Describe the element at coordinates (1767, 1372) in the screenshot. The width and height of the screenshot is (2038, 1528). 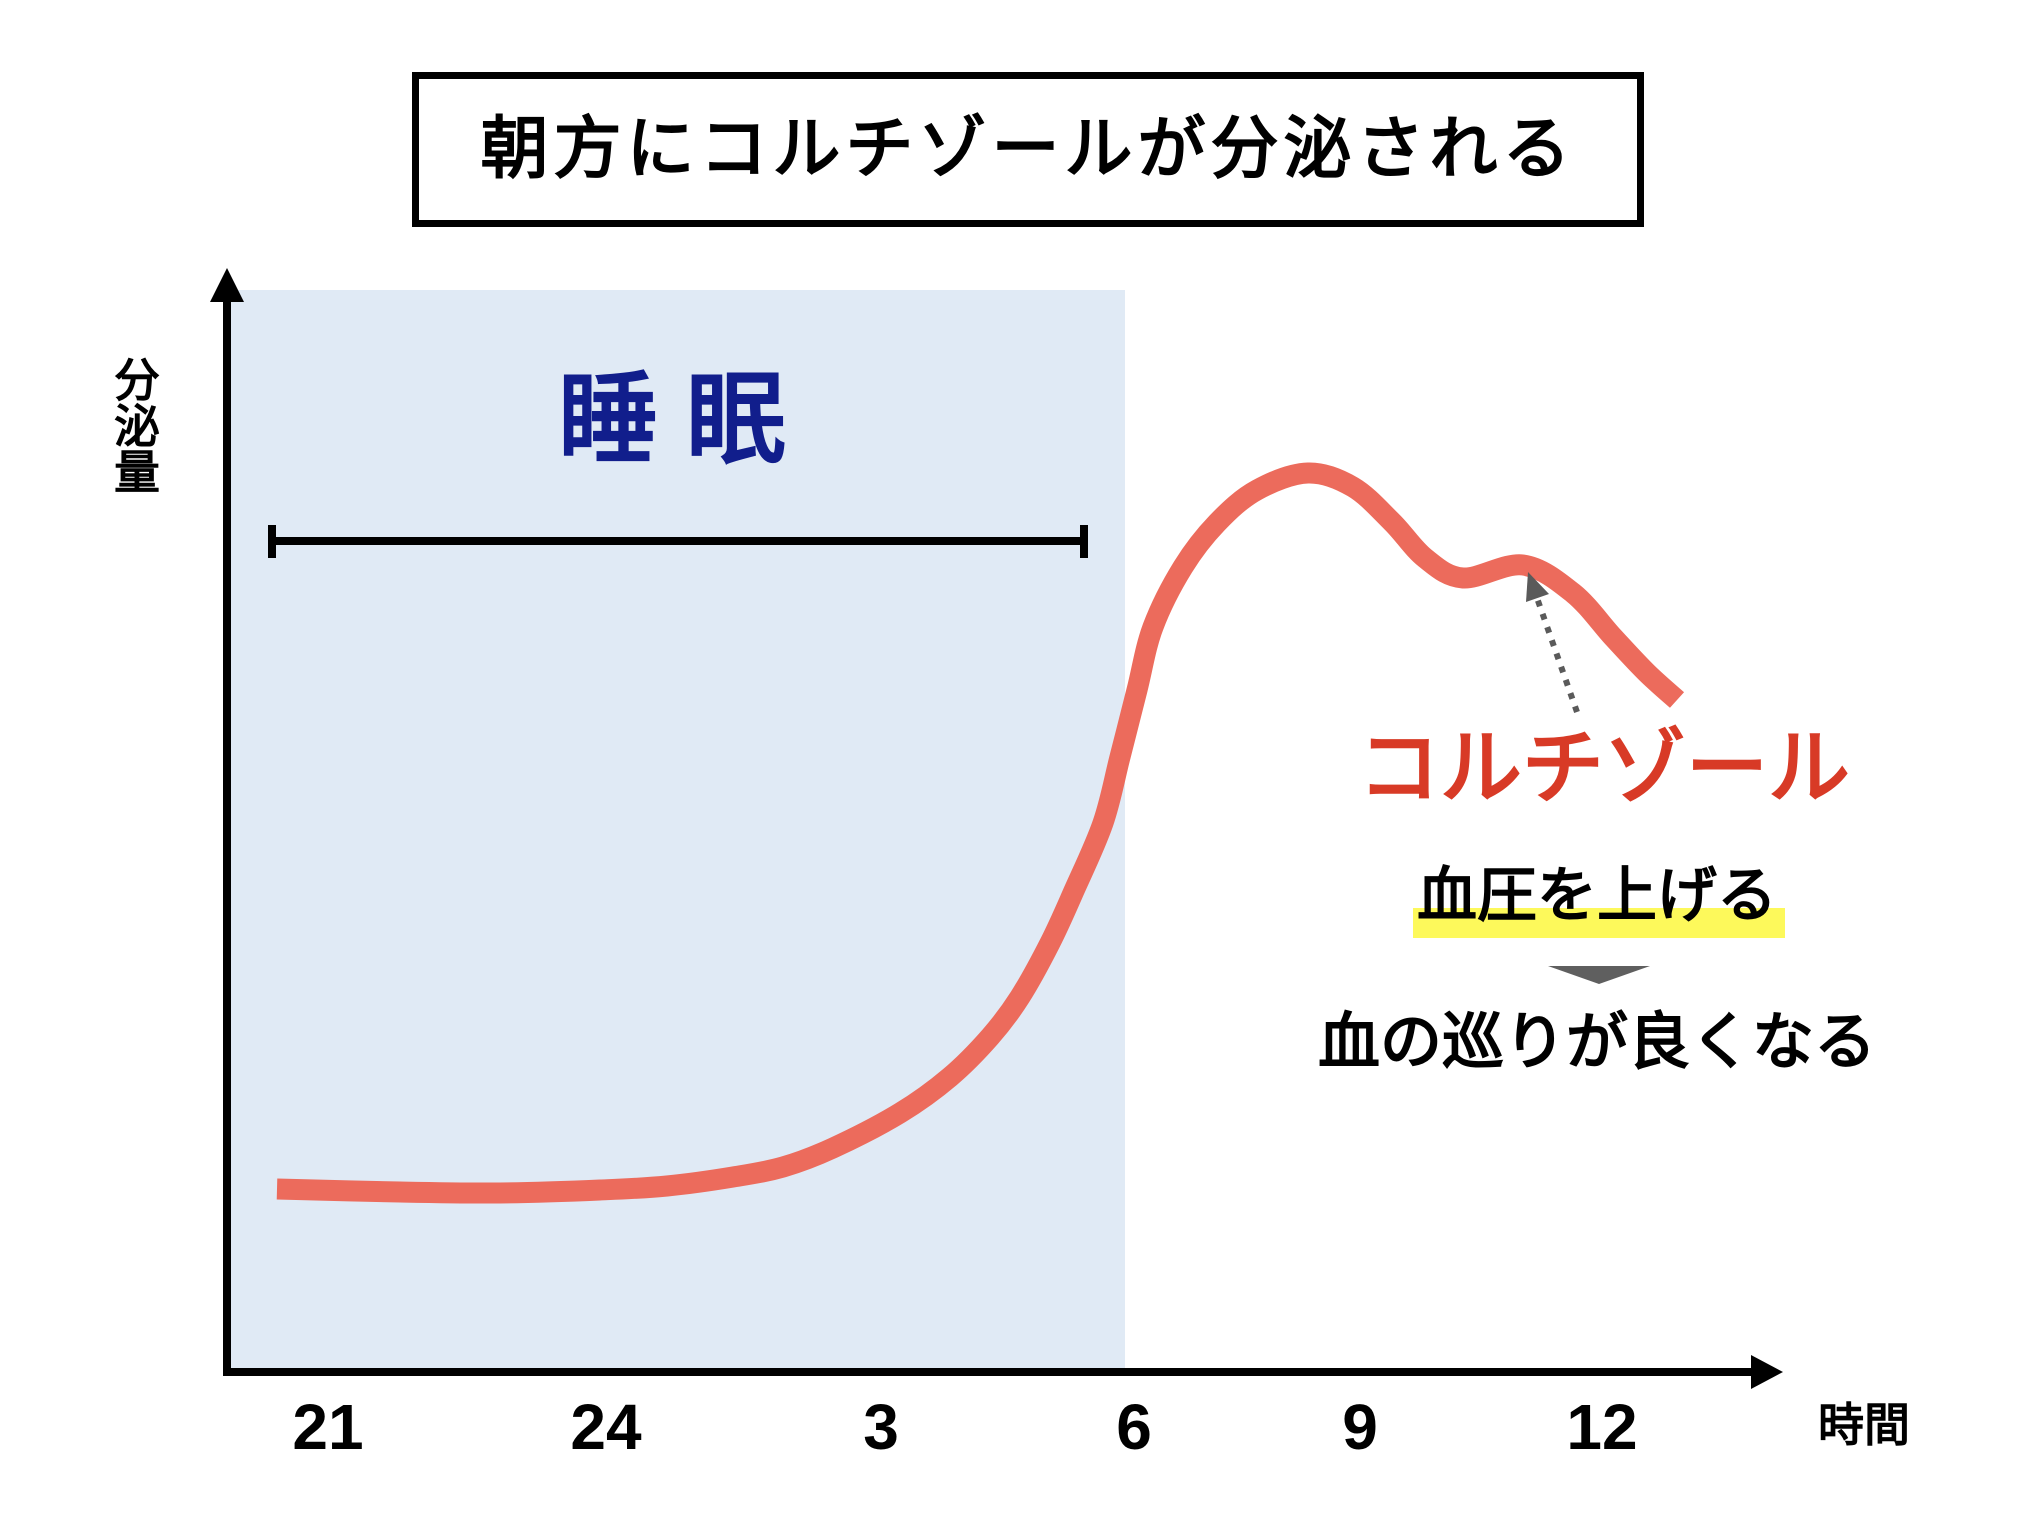
I see `x-axis-arrow-icon` at that location.